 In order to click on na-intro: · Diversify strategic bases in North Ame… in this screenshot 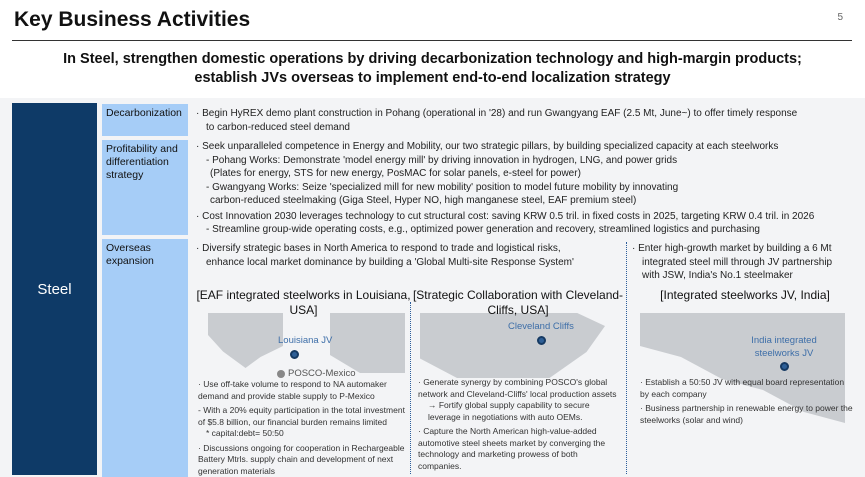, I will do `click(411, 255)`.